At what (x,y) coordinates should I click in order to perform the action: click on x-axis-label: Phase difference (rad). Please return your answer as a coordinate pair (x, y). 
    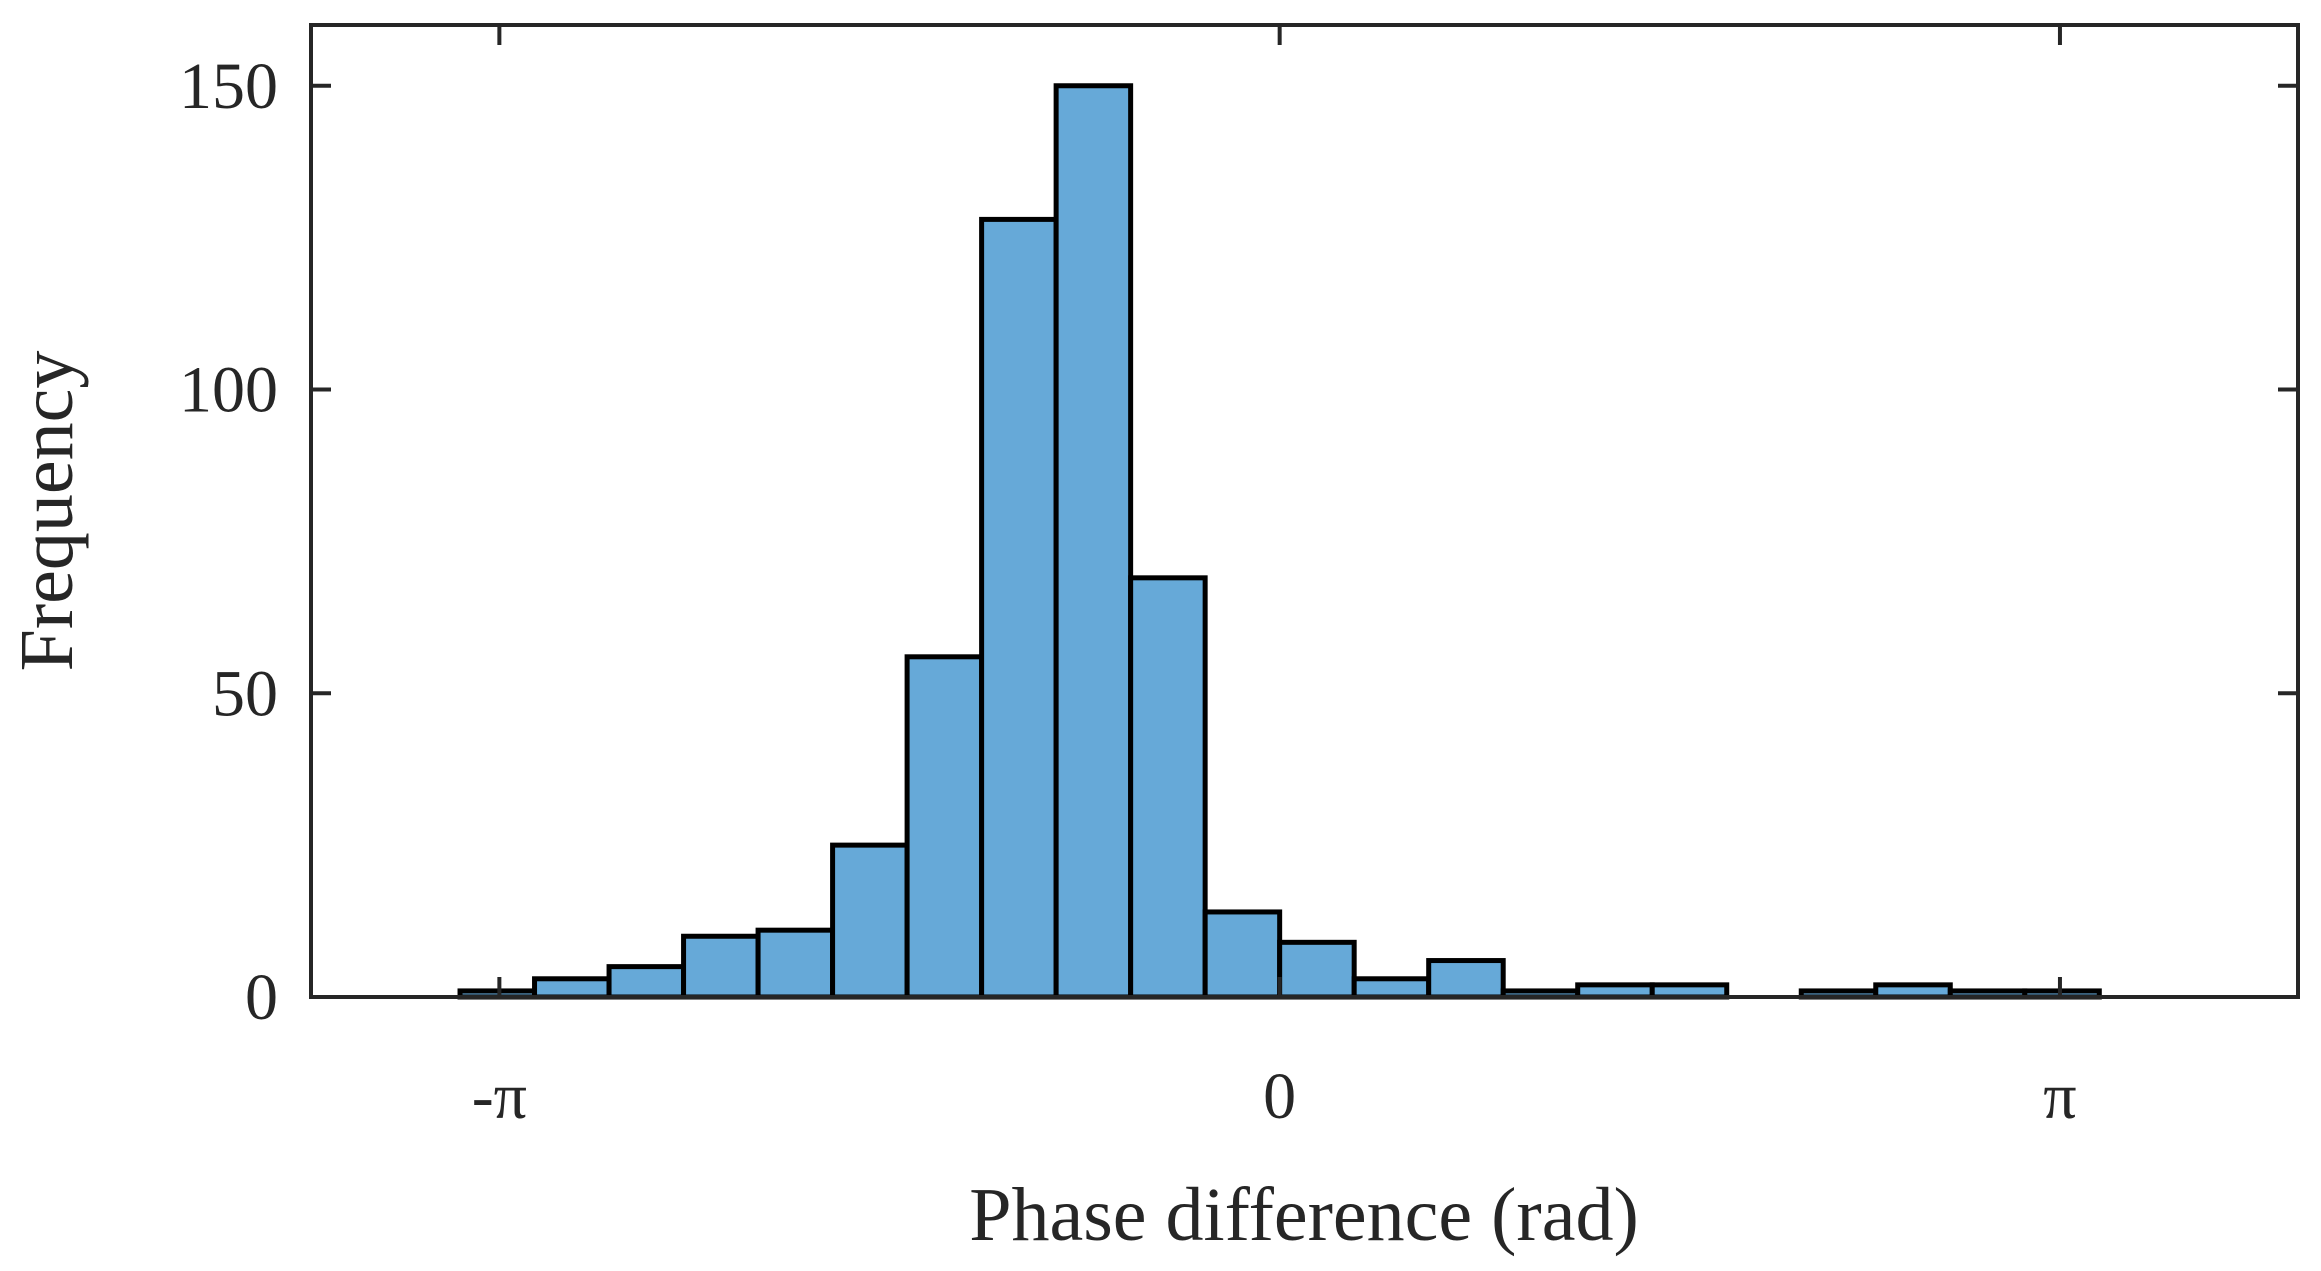
    Looking at the image, I should click on (1304, 1215).